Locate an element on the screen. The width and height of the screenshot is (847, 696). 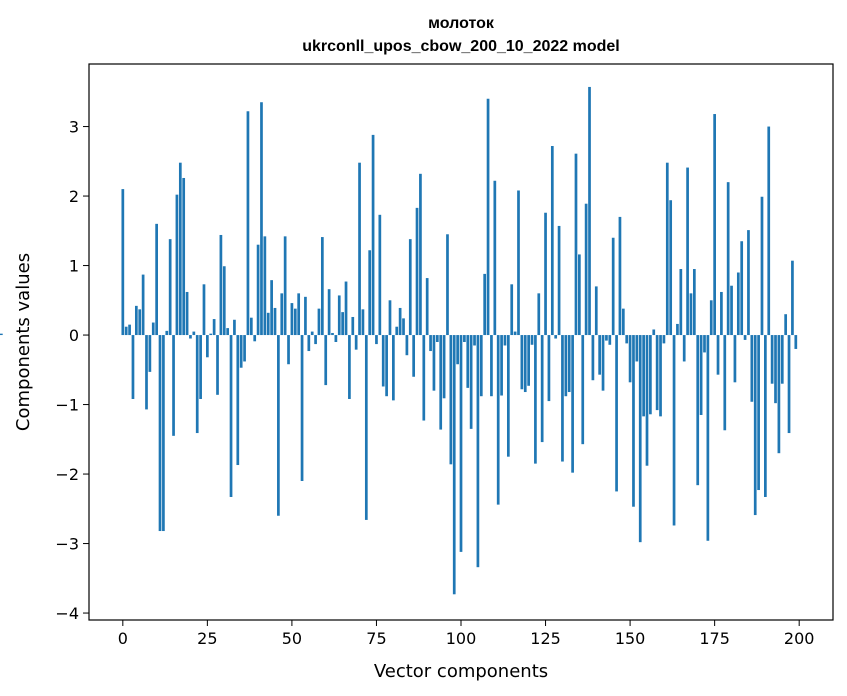
x-tick-label: 175 is located at coordinates (714, 638).